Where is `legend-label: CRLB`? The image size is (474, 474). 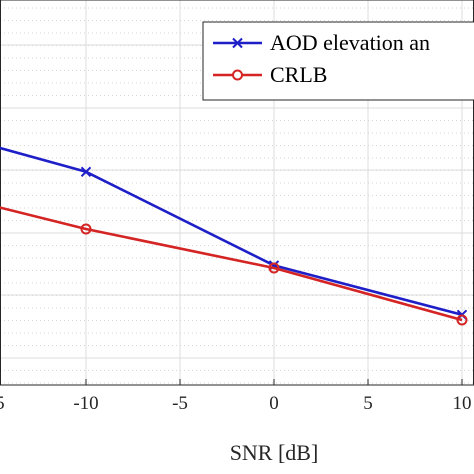
legend-label: CRLB is located at coordinates (298, 74).